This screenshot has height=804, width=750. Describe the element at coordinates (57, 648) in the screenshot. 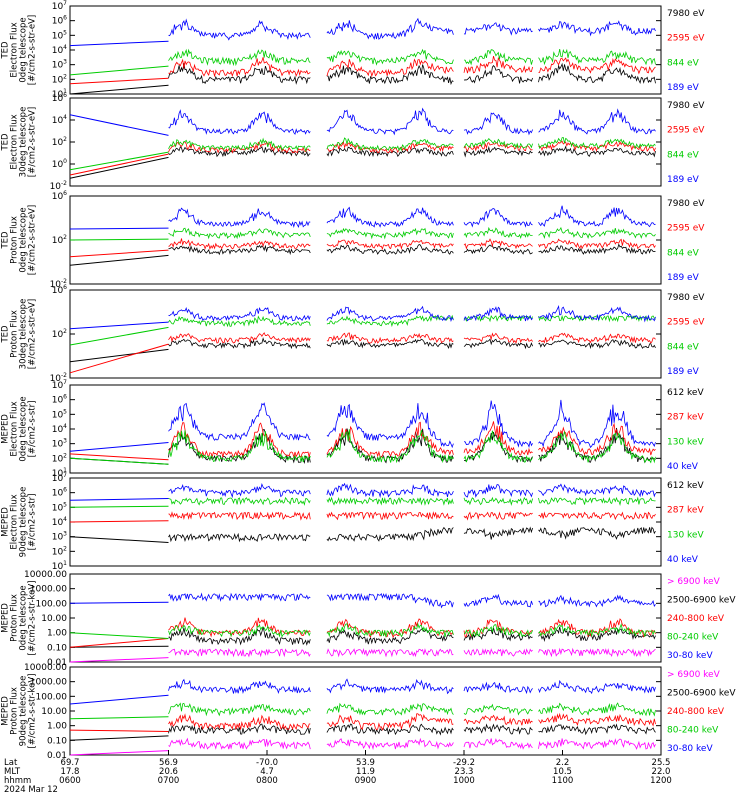

I see `y-tick-label: 0.10` at that location.